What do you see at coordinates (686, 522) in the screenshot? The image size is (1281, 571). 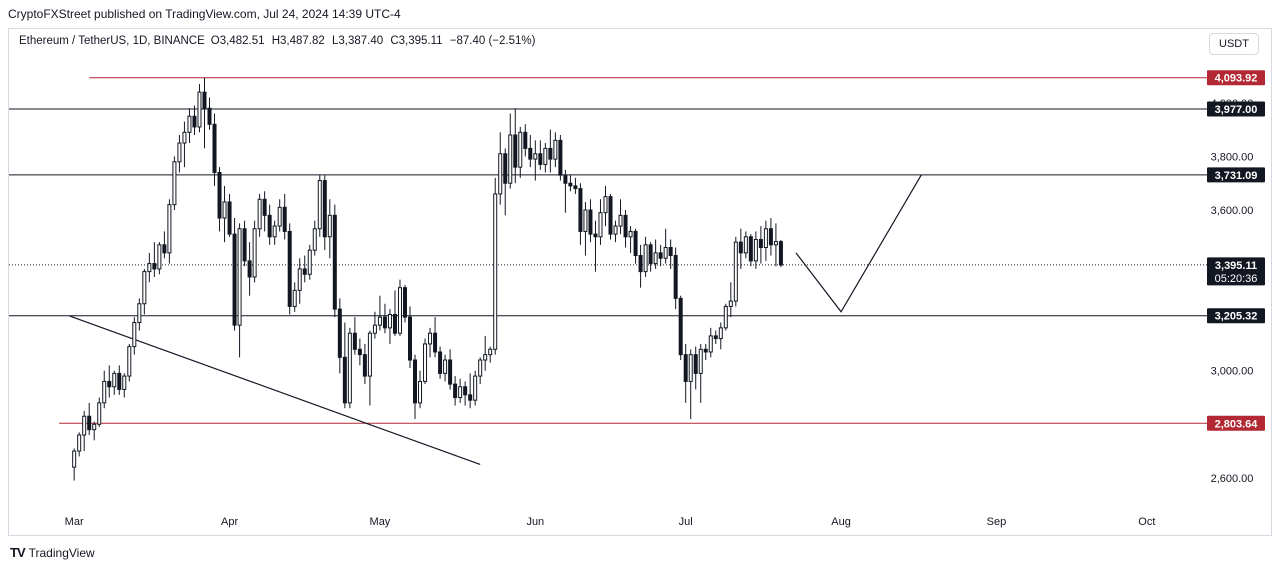 I see `x-tick-label: Jul` at bounding box center [686, 522].